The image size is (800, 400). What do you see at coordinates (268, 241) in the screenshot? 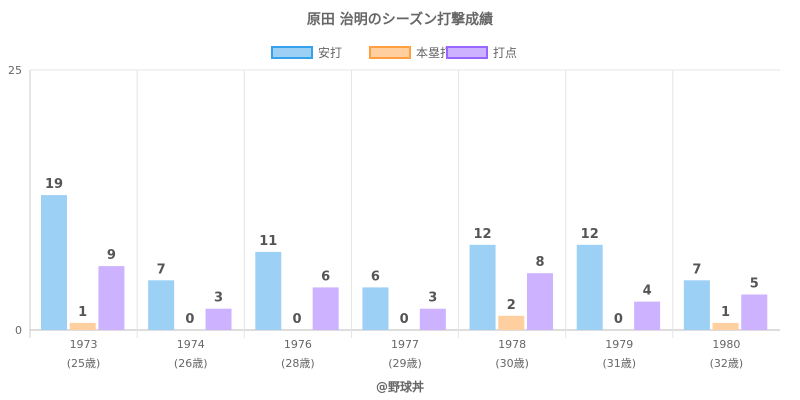
I see `data-label: 11` at bounding box center [268, 241].